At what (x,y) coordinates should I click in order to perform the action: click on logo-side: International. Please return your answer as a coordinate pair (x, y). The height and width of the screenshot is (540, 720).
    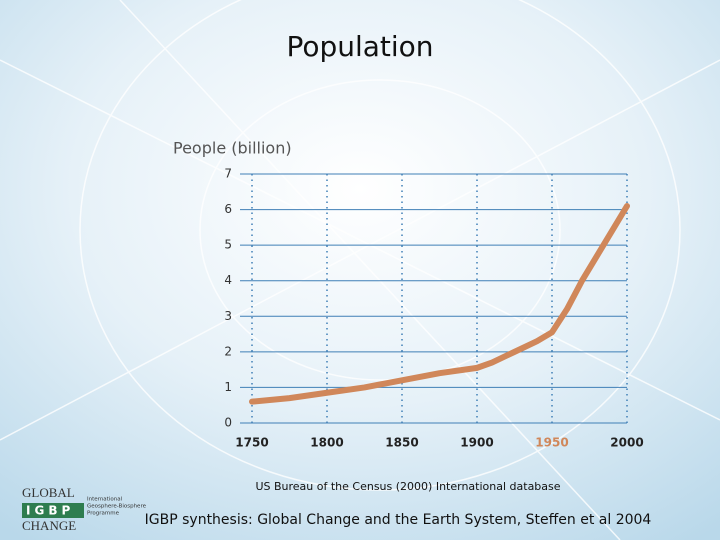
    Looking at the image, I should click on (105, 500).